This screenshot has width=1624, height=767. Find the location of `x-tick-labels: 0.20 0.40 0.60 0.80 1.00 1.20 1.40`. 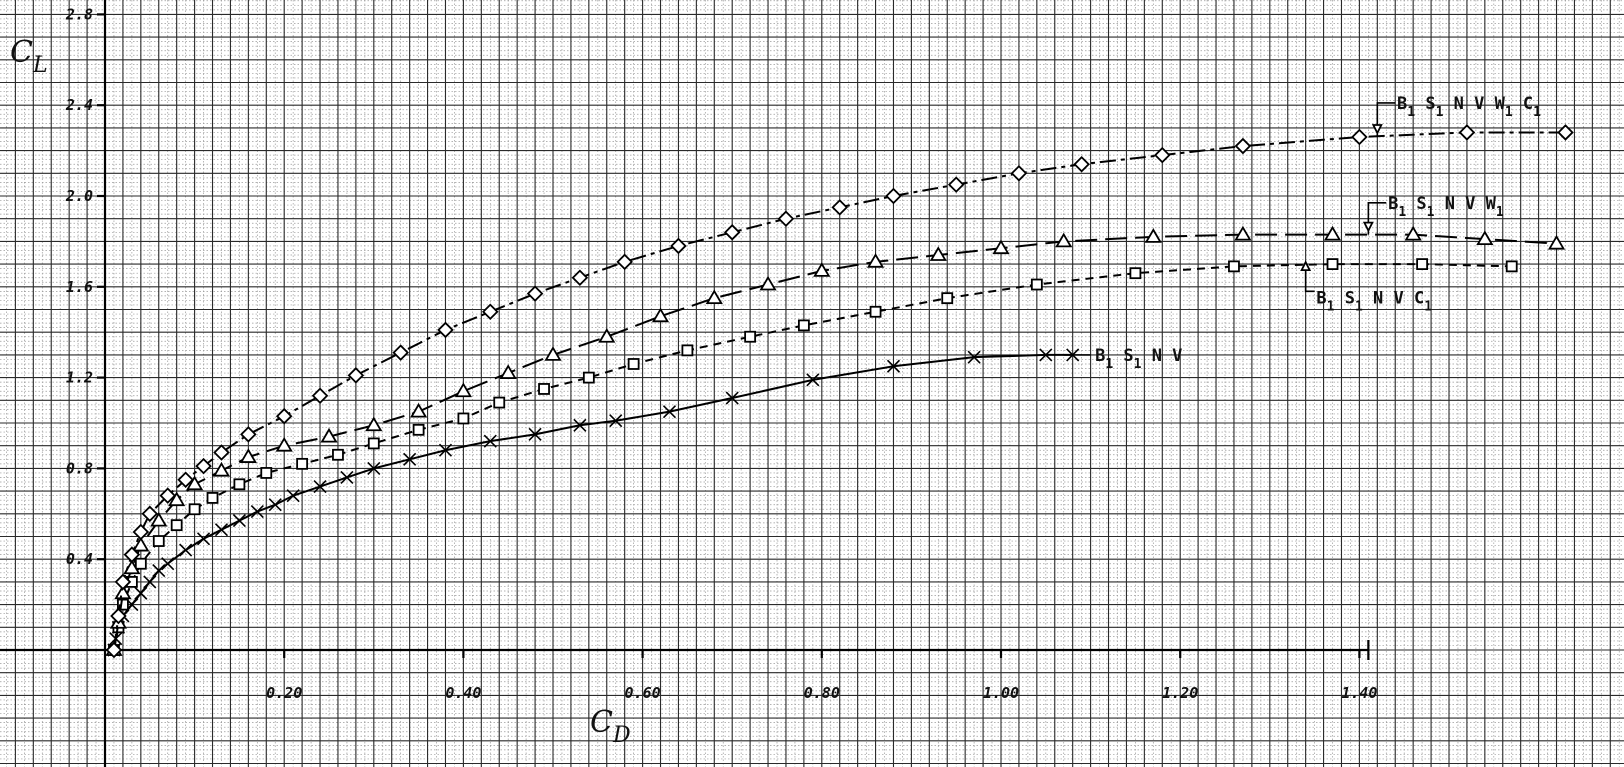

x-tick-labels: 0.20 0.40 0.60 0.80 1.00 1.20 1.40 is located at coordinates (821, 676).